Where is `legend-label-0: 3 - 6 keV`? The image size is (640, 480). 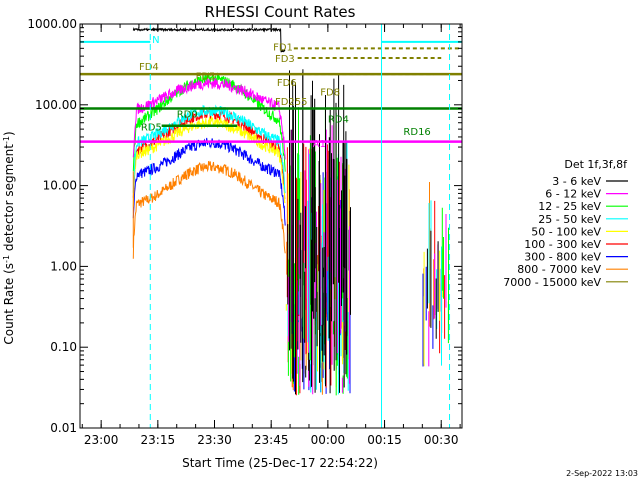 legend-label-0: 3 - 6 keV is located at coordinates (576, 181).